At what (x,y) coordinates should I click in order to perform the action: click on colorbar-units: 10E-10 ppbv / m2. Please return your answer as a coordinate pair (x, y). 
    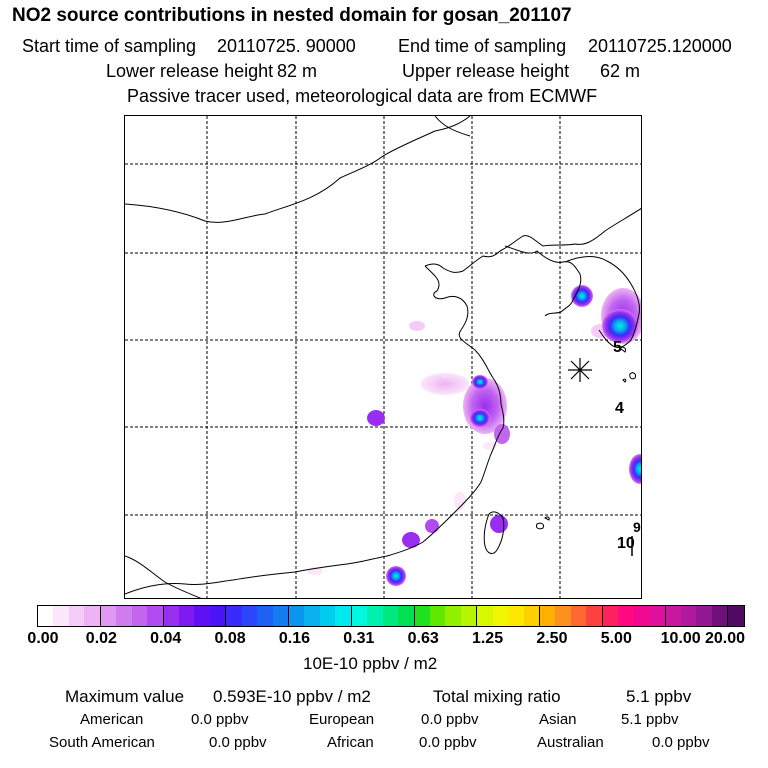
    Looking at the image, I should click on (370, 663).